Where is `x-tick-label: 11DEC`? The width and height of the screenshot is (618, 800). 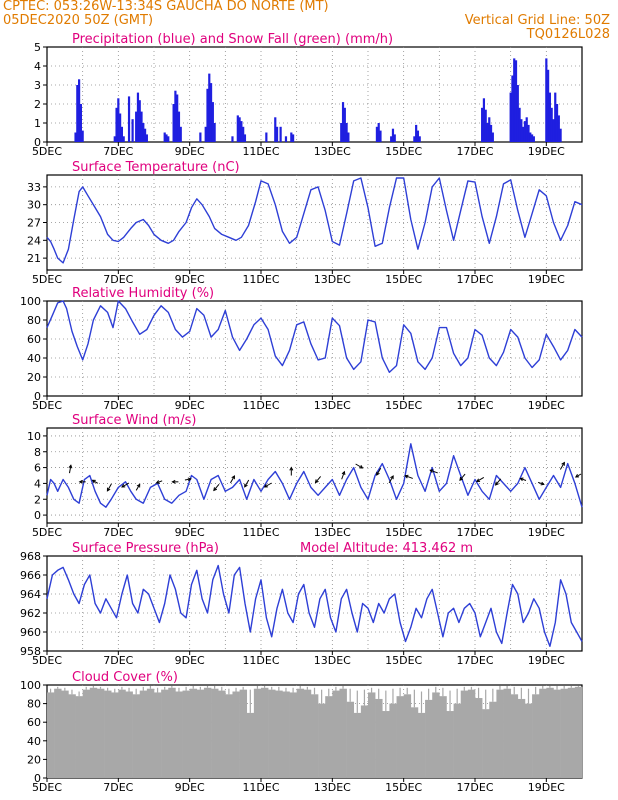
x-tick-label: 11DEC is located at coordinates (260, 660).